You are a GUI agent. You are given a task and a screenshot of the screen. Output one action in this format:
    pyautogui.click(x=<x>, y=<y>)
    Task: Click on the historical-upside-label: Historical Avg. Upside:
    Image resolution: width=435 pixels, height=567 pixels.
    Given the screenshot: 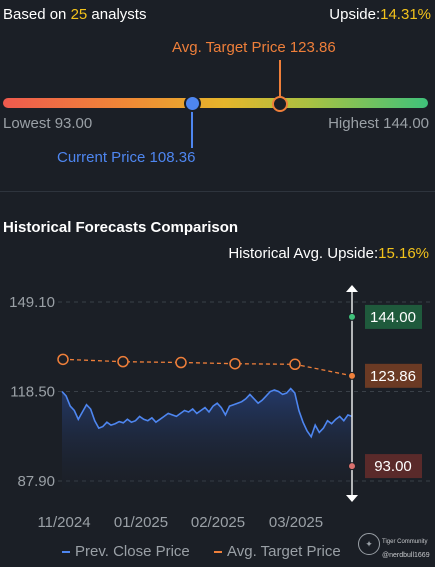 What is the action you would take?
    pyautogui.click(x=303, y=253)
    